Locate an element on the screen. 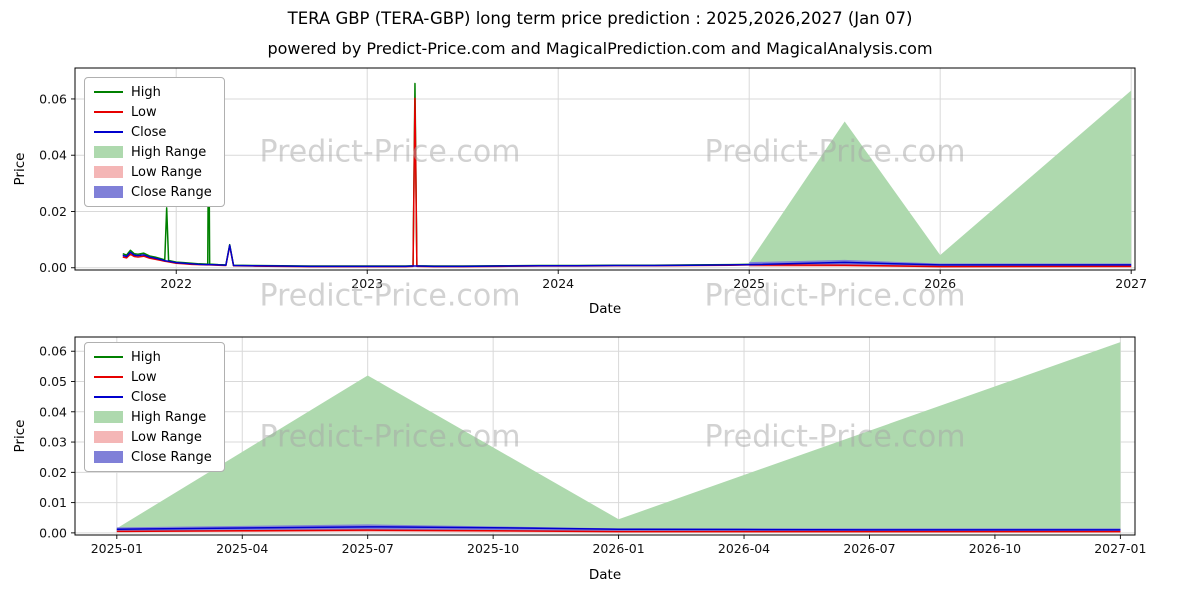  x-tick-label: 2026-01 is located at coordinates (618, 548).